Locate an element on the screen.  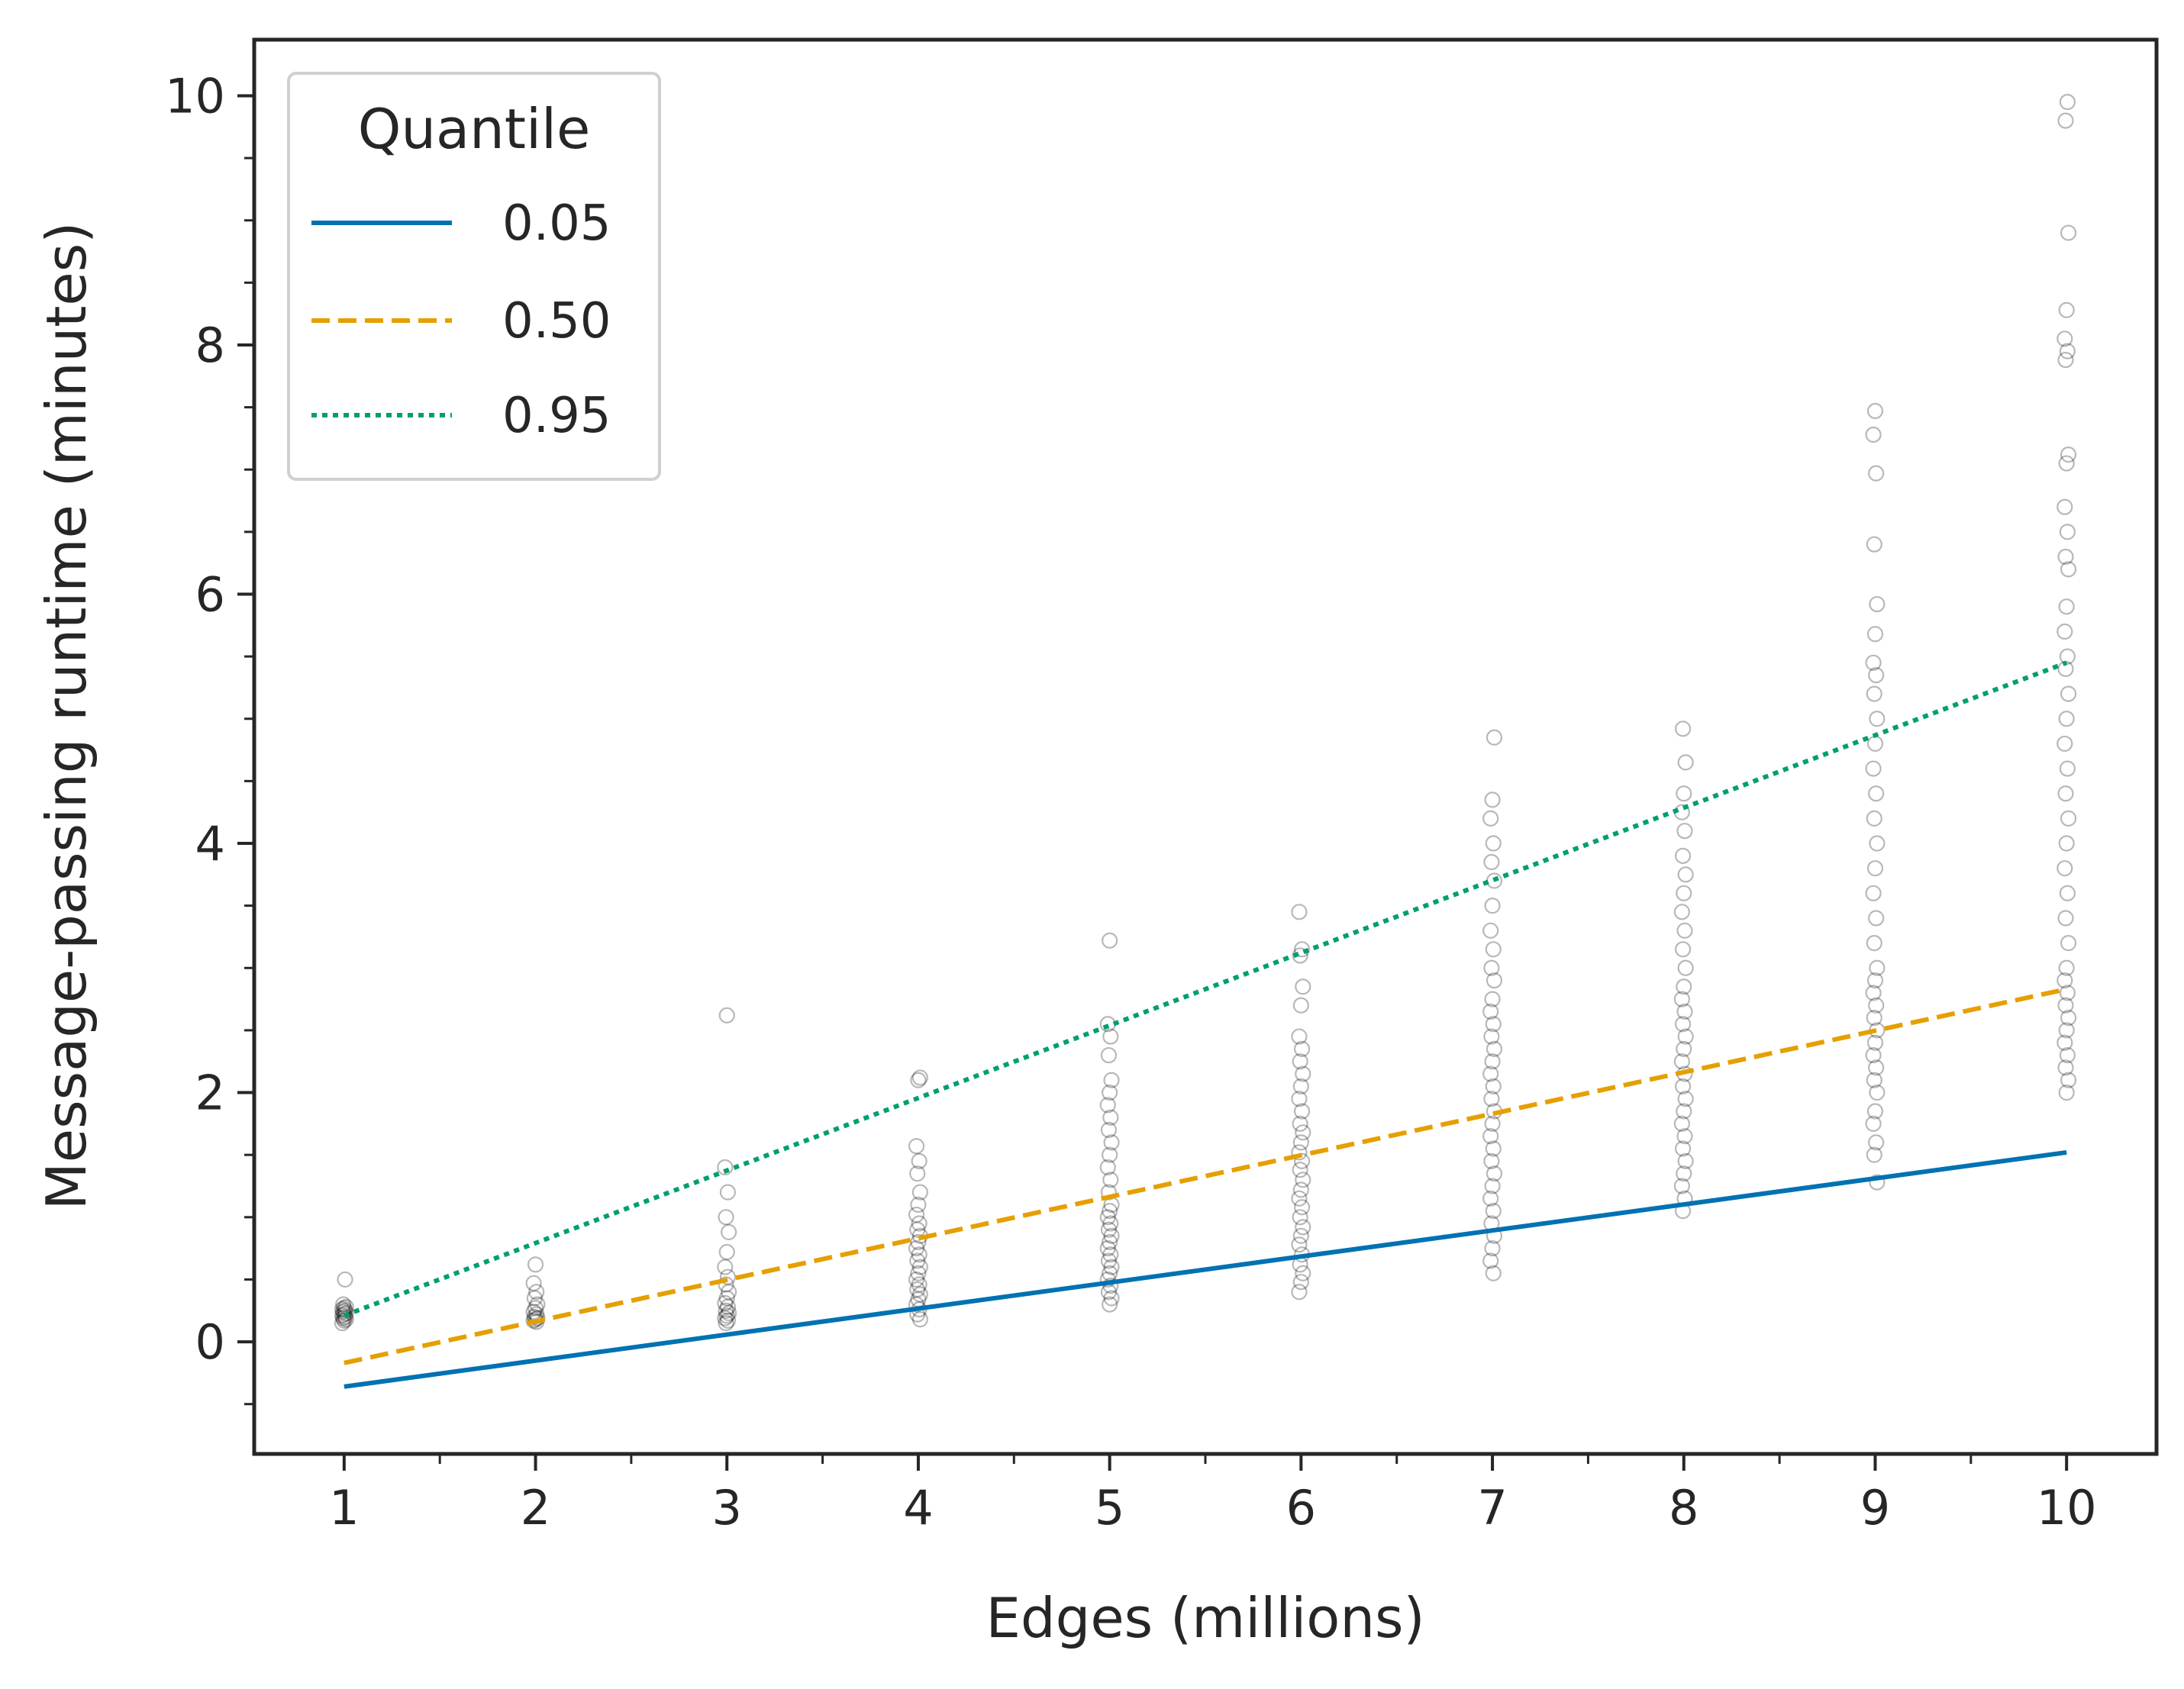
legend-label-q50: 0.50 is located at coordinates (556, 321).